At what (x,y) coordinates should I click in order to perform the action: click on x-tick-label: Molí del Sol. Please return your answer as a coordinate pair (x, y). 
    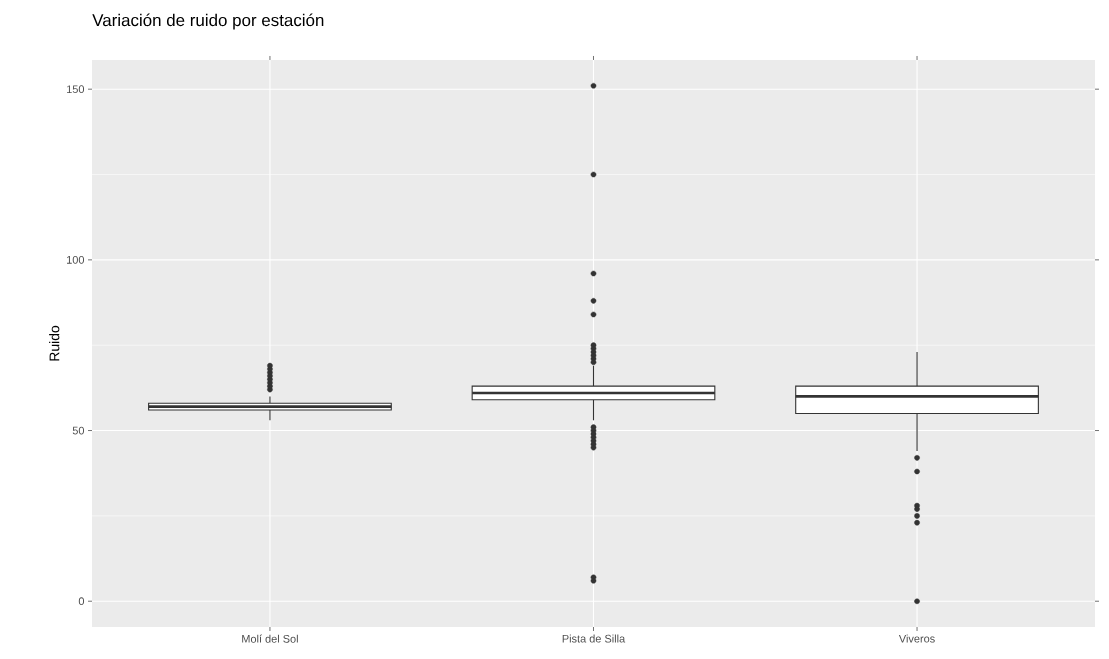
    Looking at the image, I should click on (270, 638).